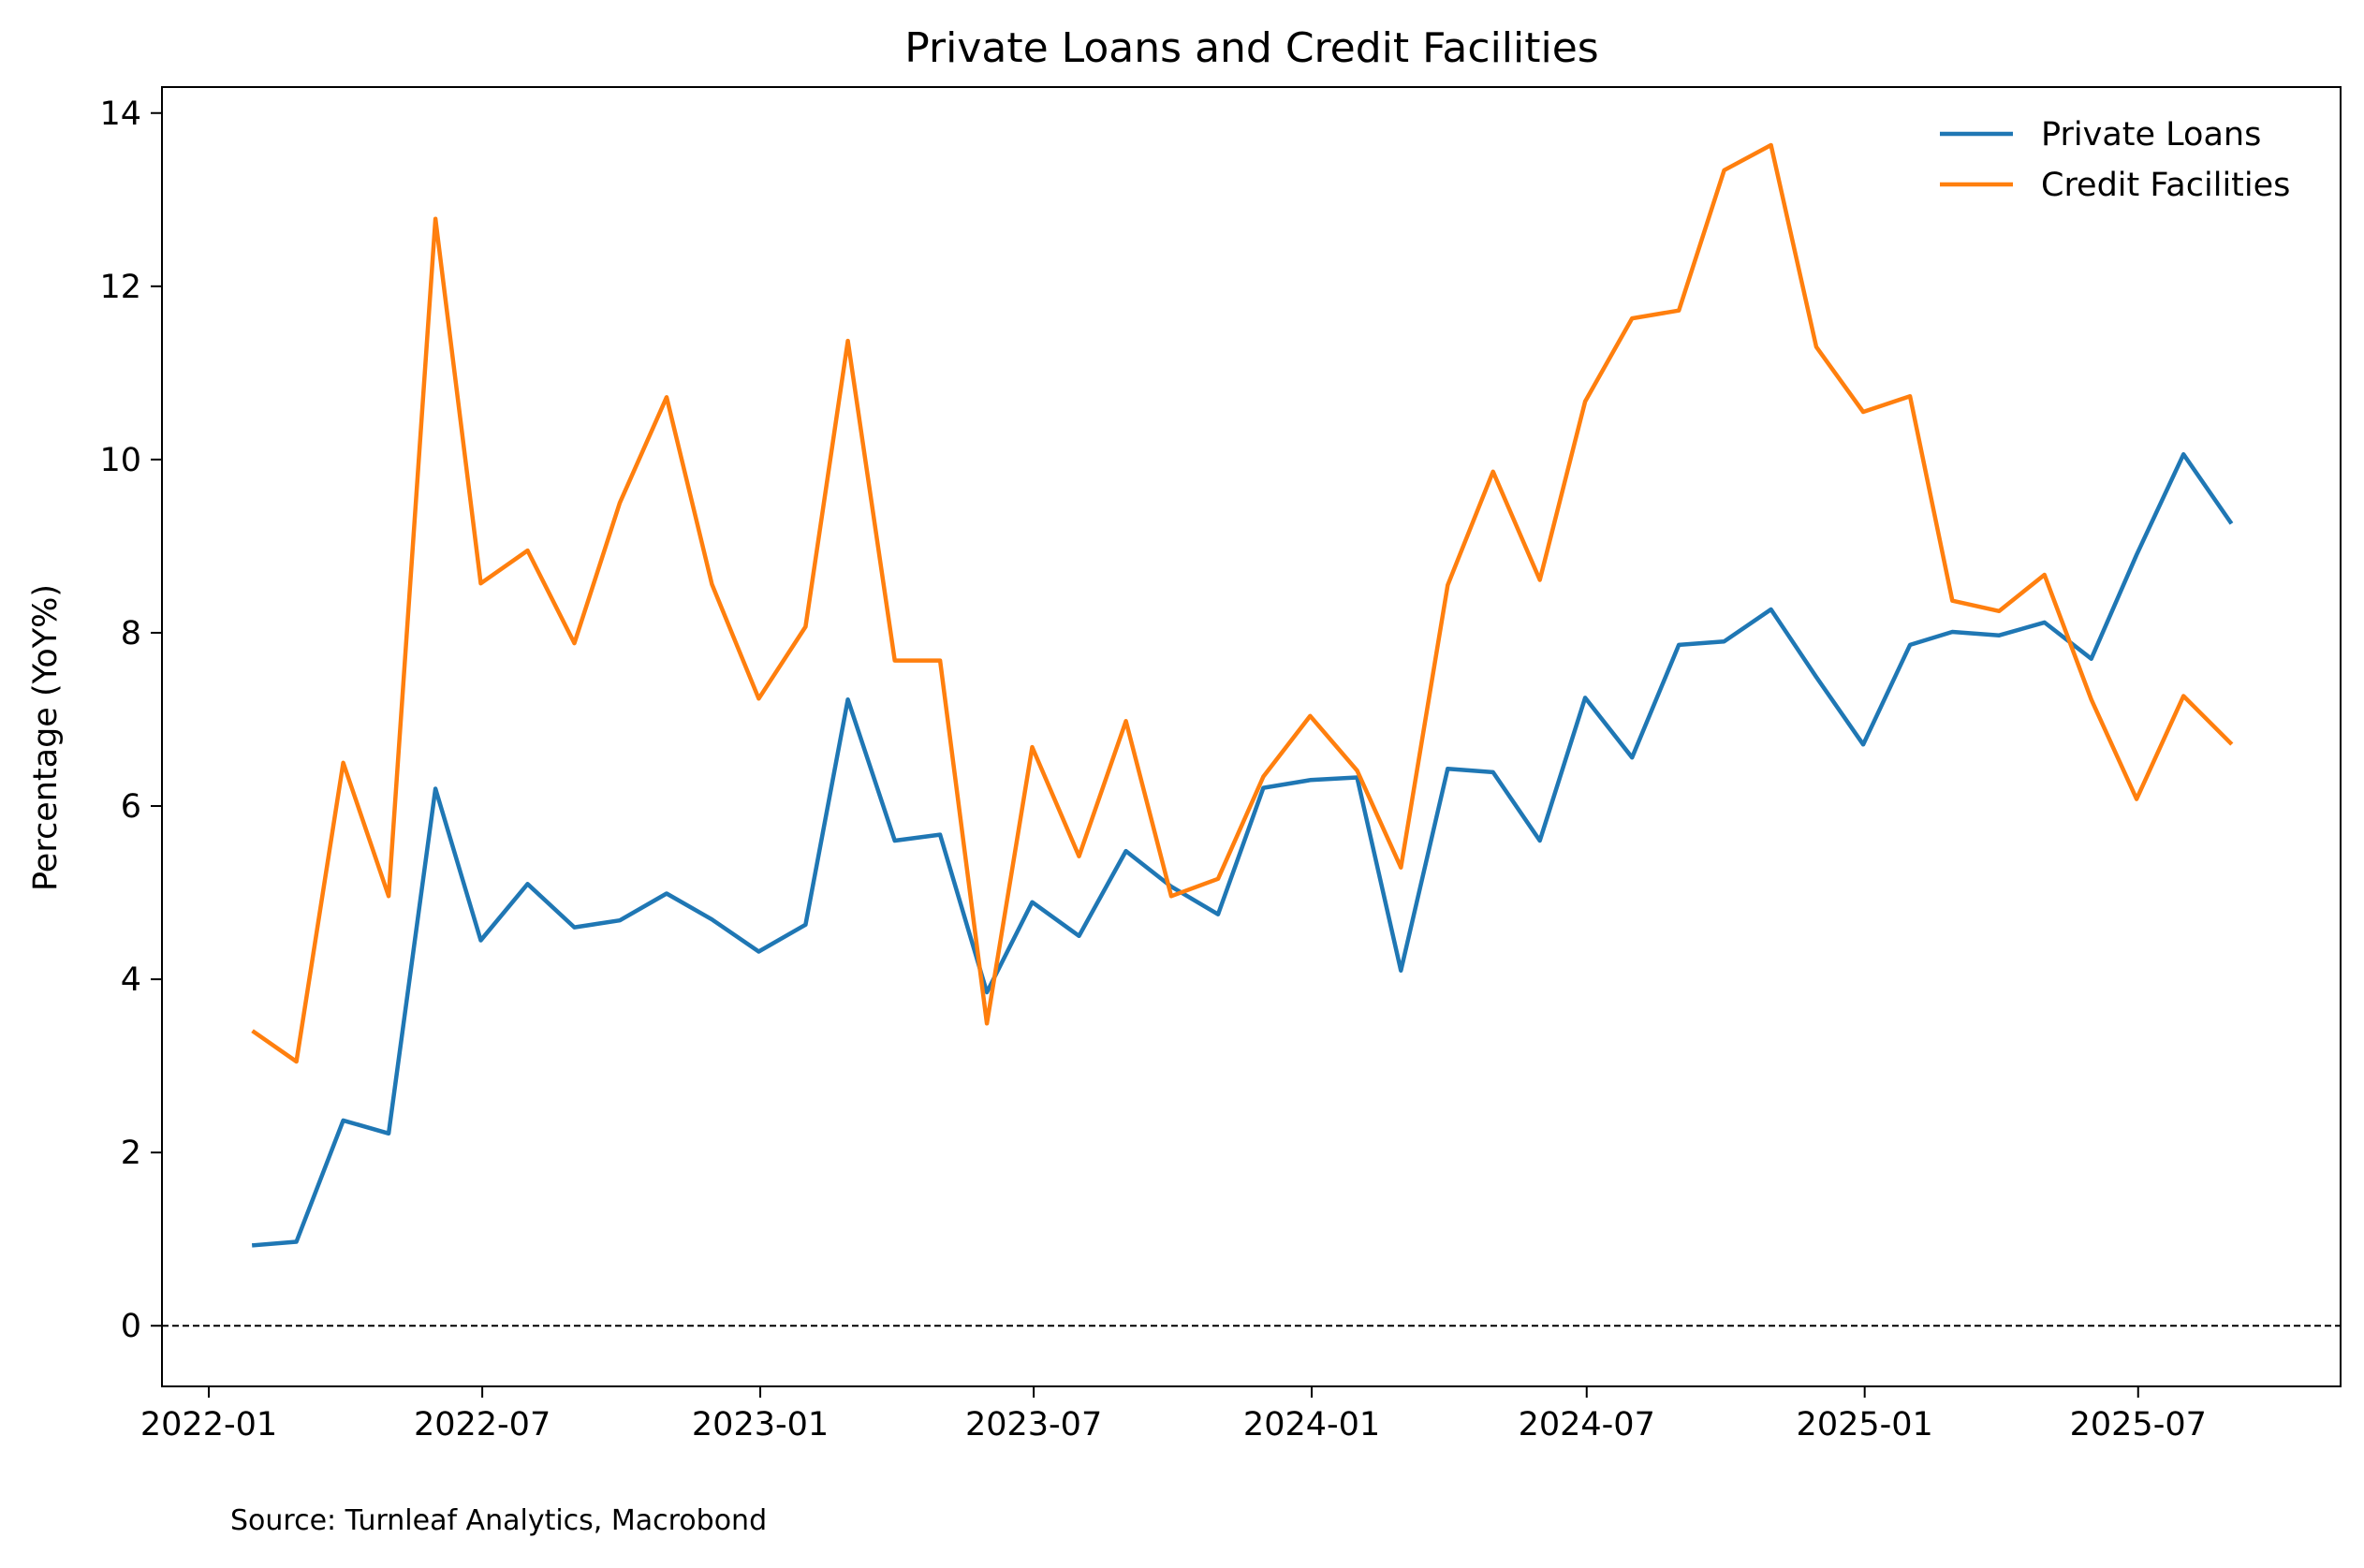 The image size is (2364, 1568). I want to click on x-tick-label: 2023-01, so click(760, 1424).